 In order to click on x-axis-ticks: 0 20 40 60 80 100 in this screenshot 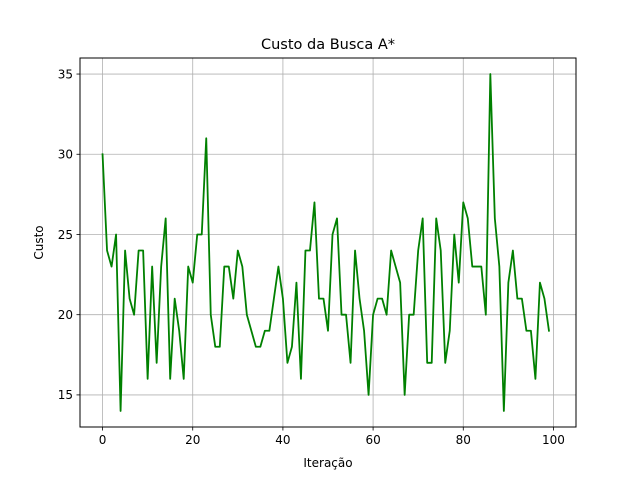, I will do `click(332, 437)`.